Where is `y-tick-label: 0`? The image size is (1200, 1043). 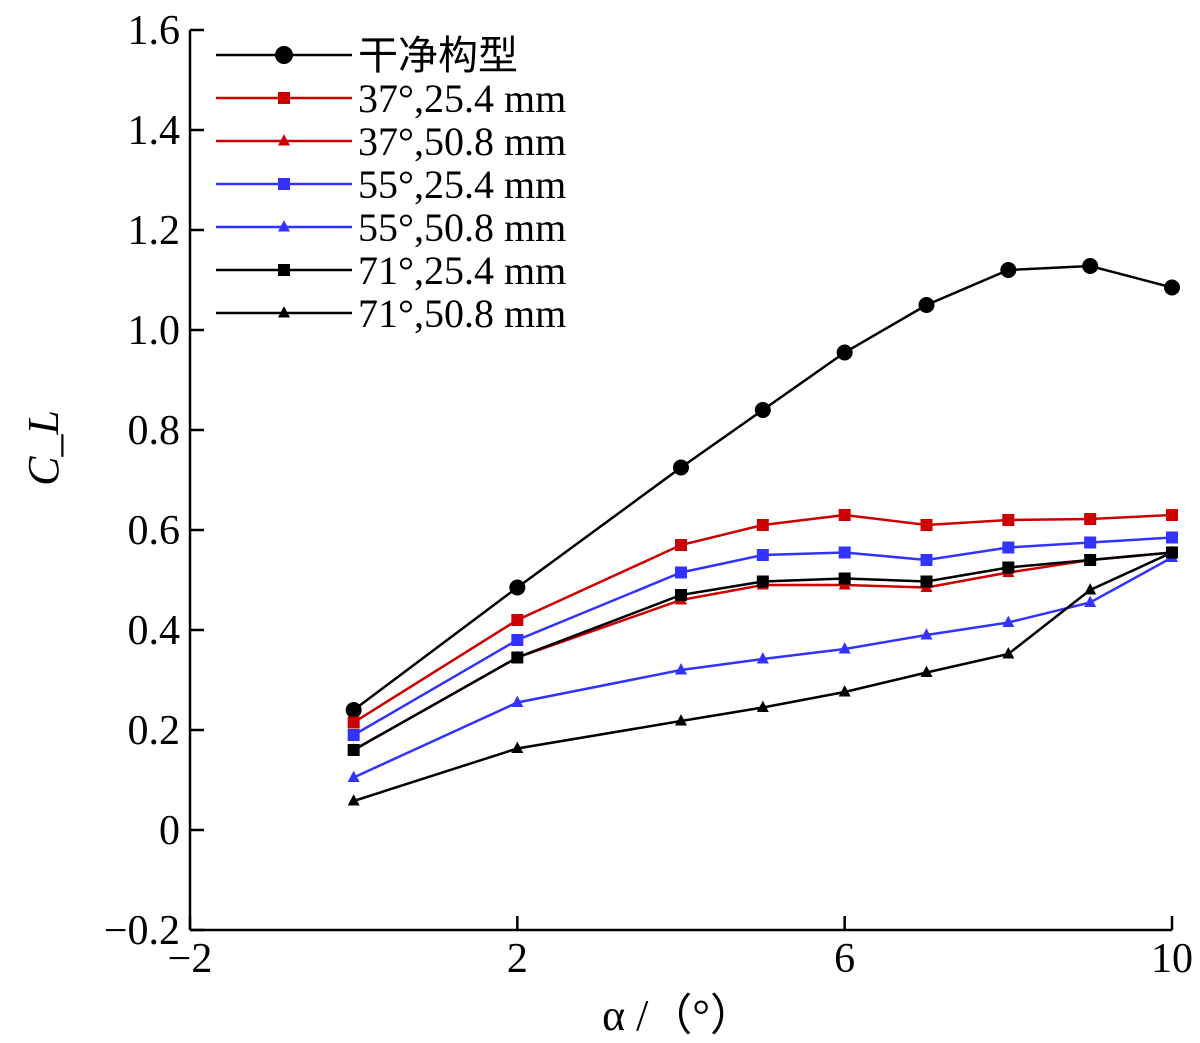 y-tick-label: 0 is located at coordinates (169, 831).